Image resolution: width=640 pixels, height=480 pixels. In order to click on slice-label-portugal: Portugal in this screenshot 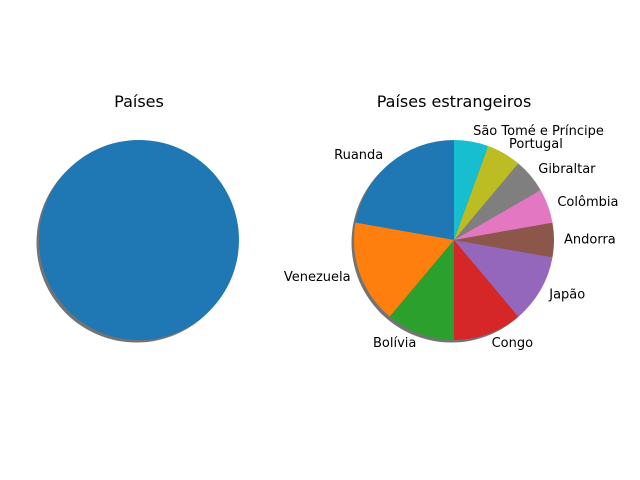, I will do `click(536, 144)`.